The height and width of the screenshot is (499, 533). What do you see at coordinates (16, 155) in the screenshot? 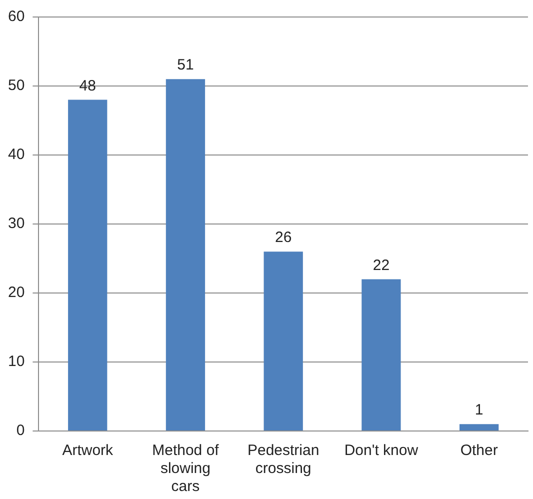
I see `y-tick-label: 40` at bounding box center [16, 155].